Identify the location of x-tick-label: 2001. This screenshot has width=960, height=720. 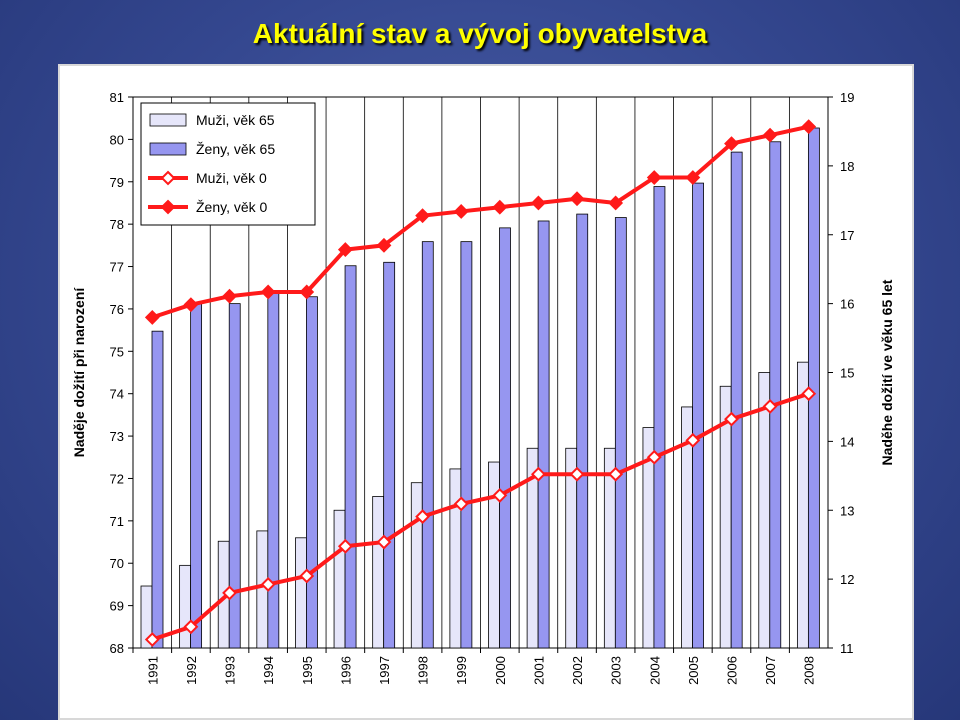
(538, 670).